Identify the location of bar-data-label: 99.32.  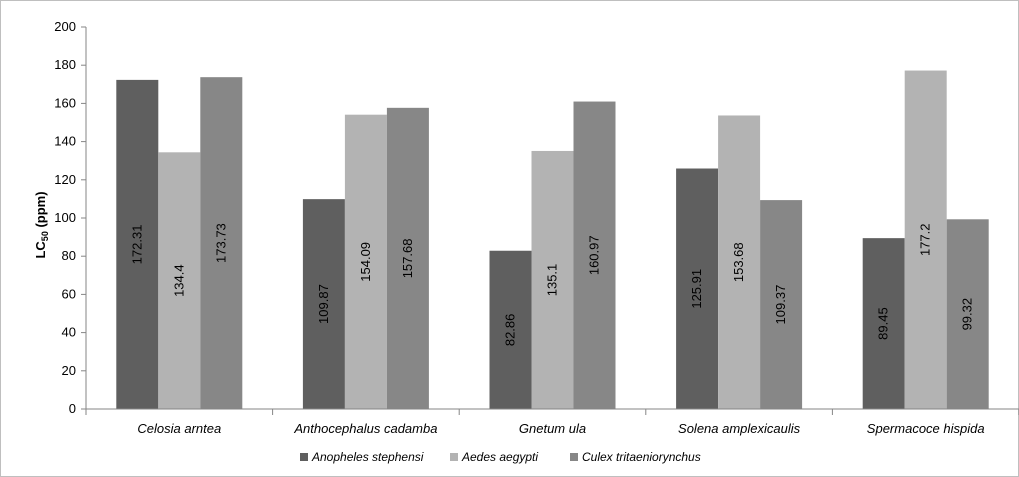
(967, 314).